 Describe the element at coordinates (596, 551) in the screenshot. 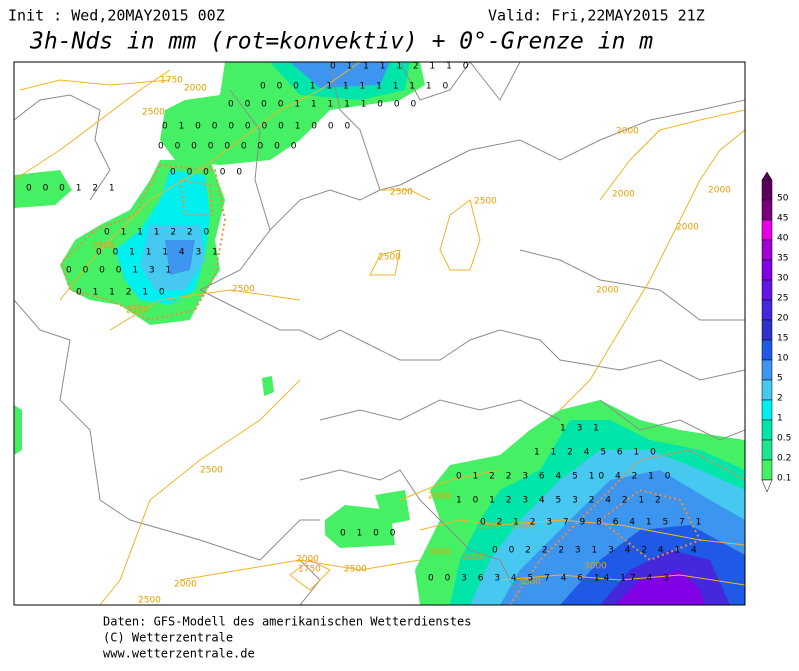

I see `precip-label-row: 0 0 2 2 2 3 1 3 4 2 4 1 4` at that location.